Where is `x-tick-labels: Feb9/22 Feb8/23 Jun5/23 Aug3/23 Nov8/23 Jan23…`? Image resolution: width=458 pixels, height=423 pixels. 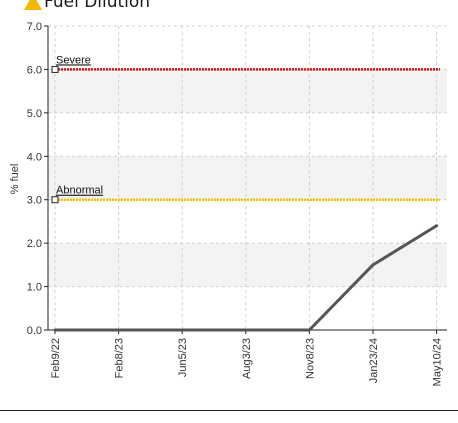
x-tick-labels: Feb9/22 Feb8/23 Jun5/23 Aug3/23 Nov8/23 Jan23… is located at coordinates (247, 358).